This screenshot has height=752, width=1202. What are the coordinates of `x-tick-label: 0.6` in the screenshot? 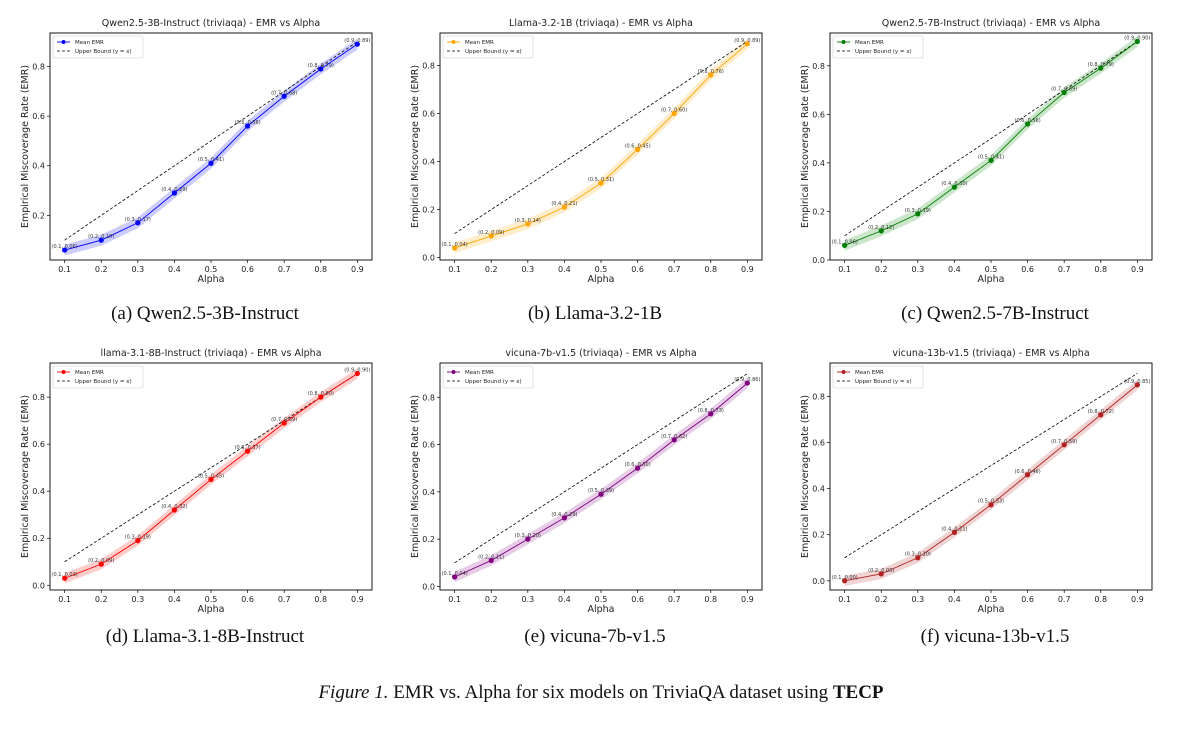 It's located at (637, 269).